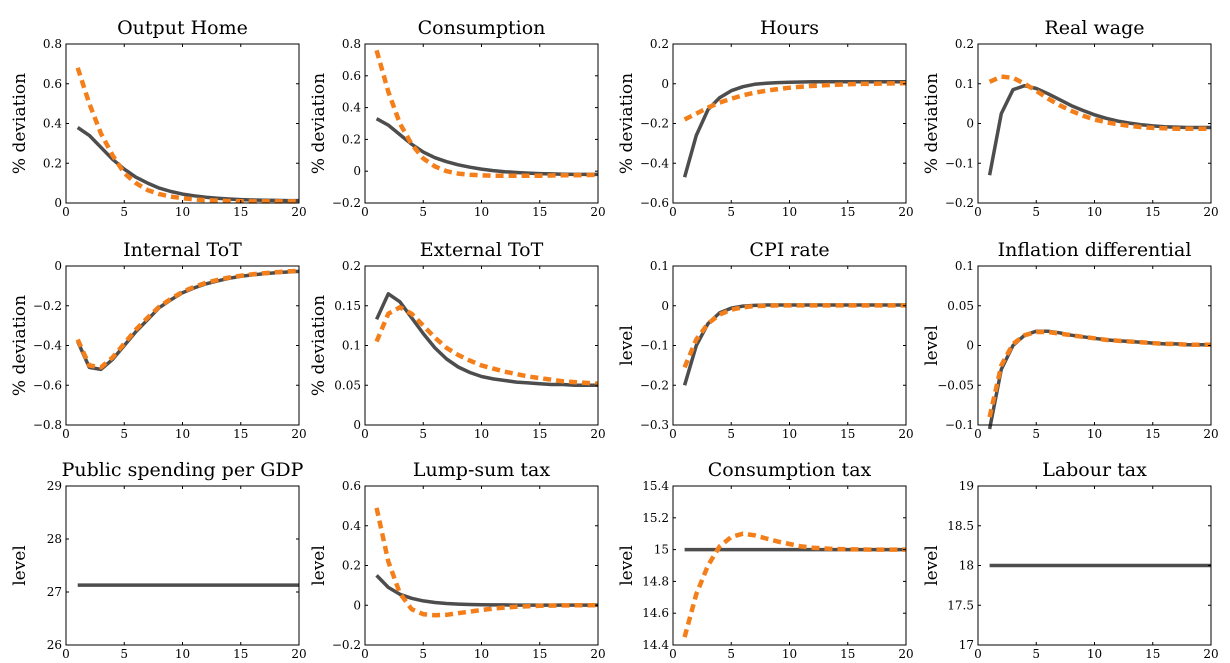  I want to click on subplot-title: Internal ToT, so click(182, 250).